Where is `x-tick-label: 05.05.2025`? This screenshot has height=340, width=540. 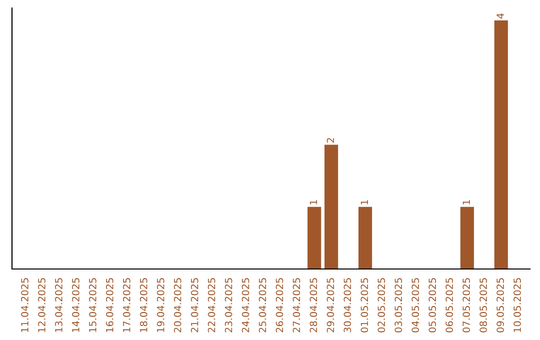 x-tick-label: 05.05.2025 is located at coordinates (432, 305).